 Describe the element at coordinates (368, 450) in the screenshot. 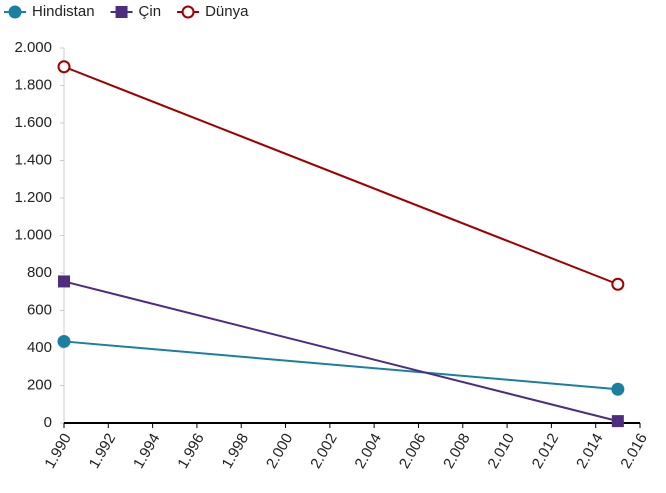

I see `x-tick-label: 2.004` at that location.